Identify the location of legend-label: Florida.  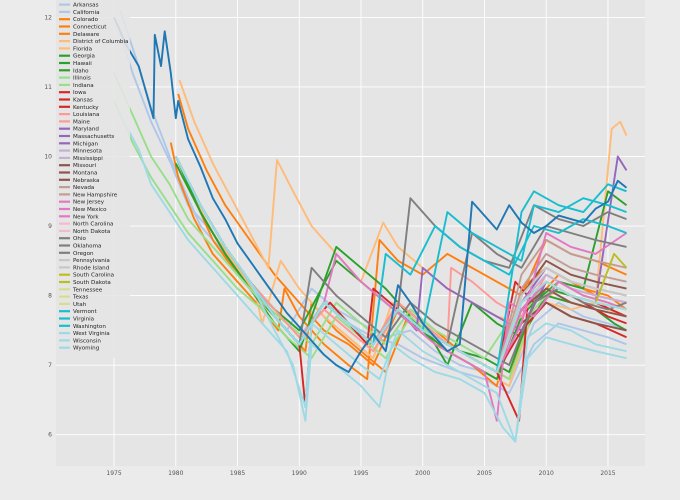
(82, 49).